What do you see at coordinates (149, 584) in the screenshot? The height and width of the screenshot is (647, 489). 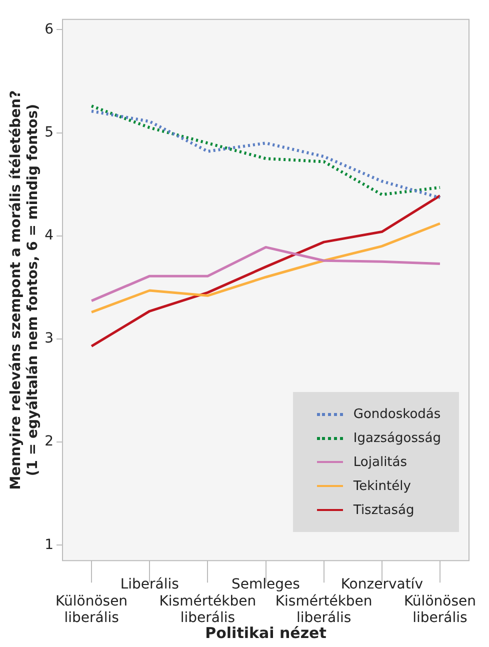 I see `x-tick-label: Liberális` at bounding box center [149, 584].